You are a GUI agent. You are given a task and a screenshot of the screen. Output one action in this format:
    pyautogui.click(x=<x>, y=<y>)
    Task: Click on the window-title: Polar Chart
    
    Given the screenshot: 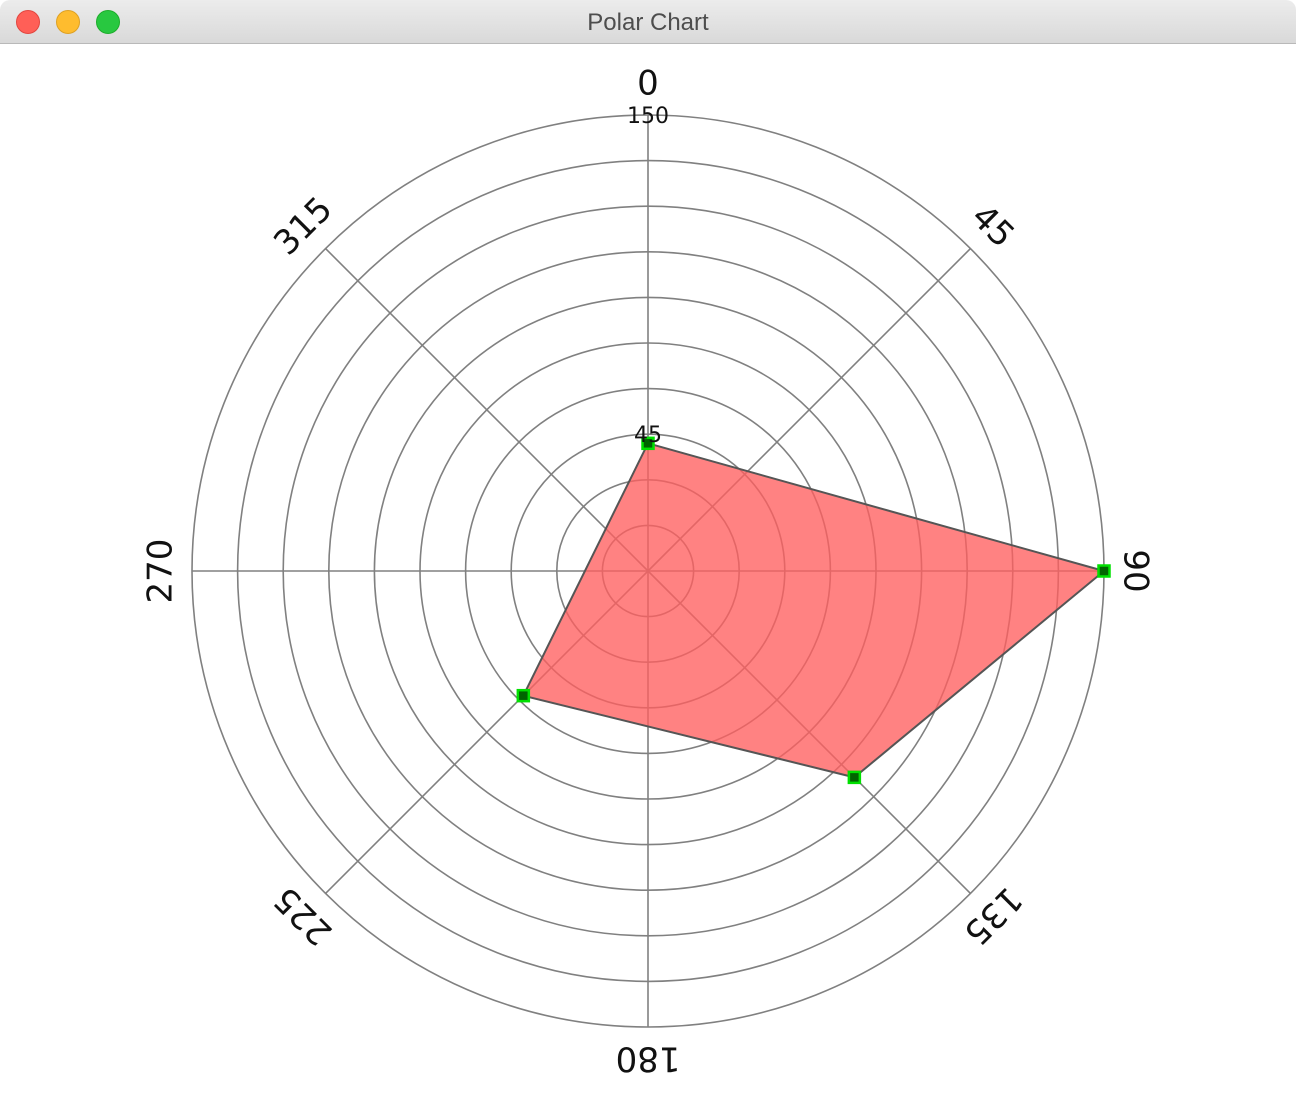 What is the action you would take?
    pyautogui.click(x=648, y=22)
    